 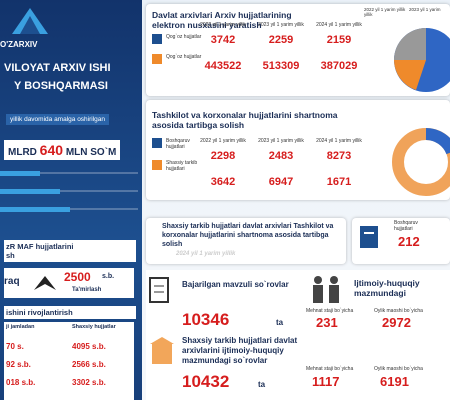 What do you see at coordinates (281, 182) in the screenshot?
I see `cell-value: 6947` at bounding box center [281, 182].